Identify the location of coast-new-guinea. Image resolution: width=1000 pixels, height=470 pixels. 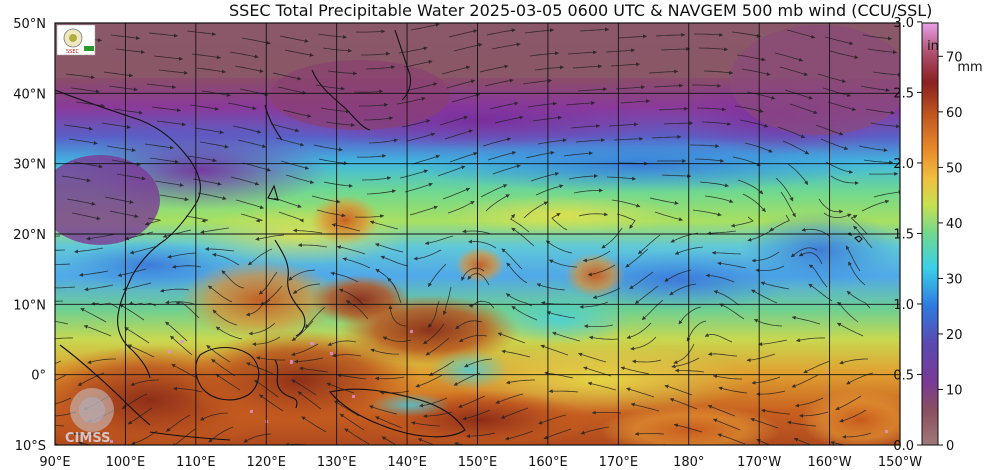
(397, 413).